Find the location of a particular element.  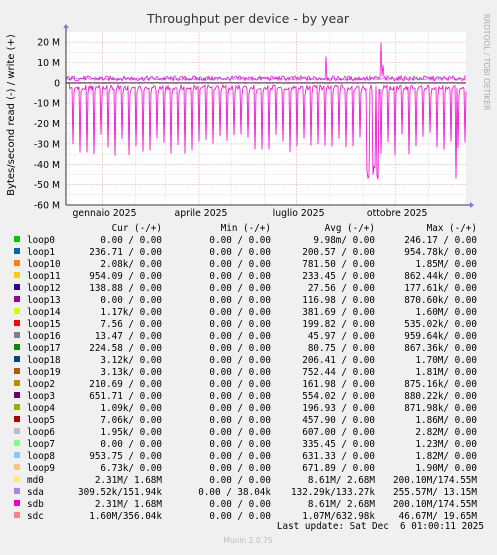

legend-avg: 80.75 / 0.00 is located at coordinates (341, 348).